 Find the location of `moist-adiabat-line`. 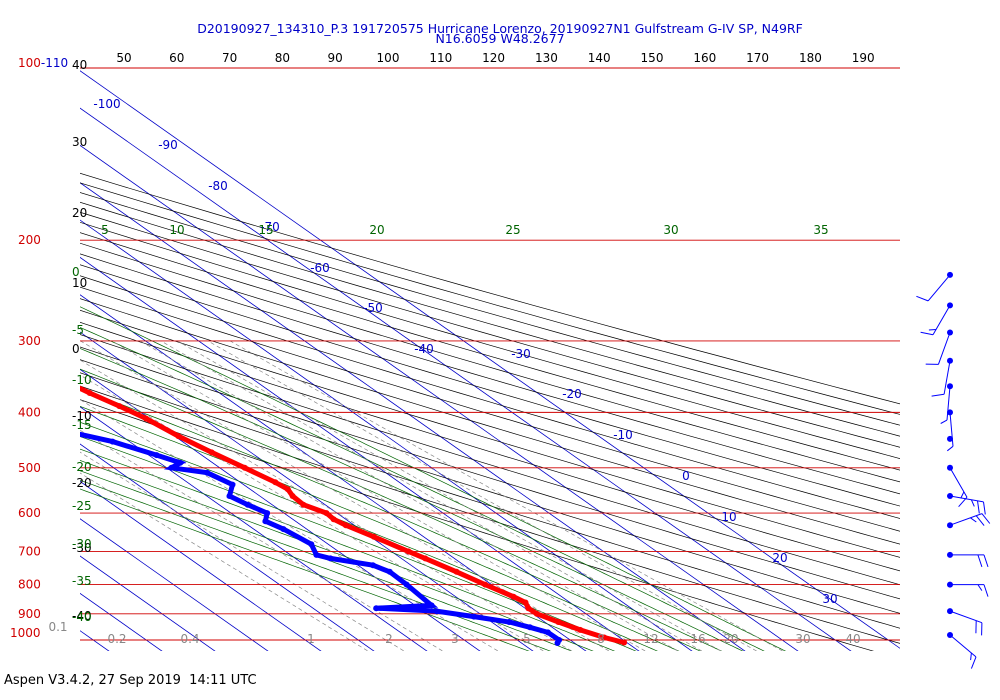

moist-adiabat-line is located at coordinates (326, 560).